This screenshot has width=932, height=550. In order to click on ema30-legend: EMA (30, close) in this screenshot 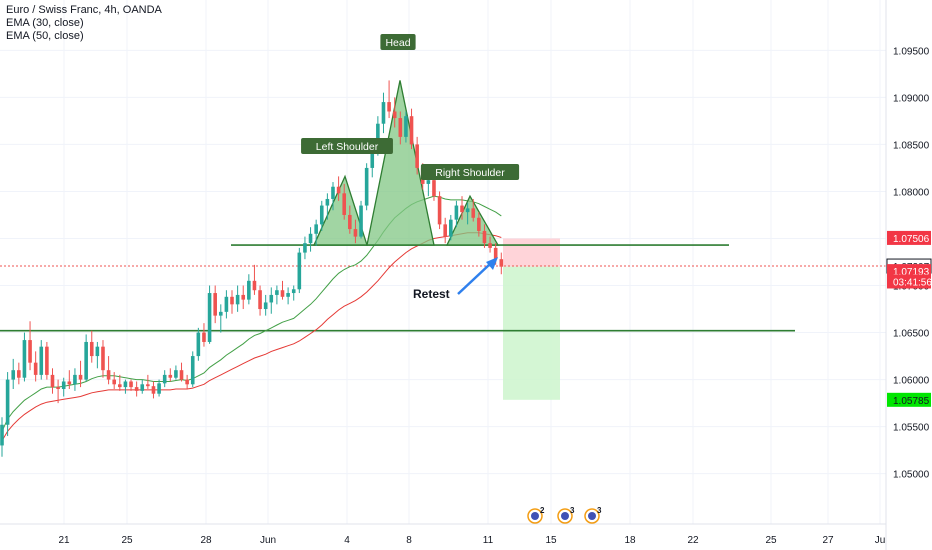, I will do `click(45, 23)`.